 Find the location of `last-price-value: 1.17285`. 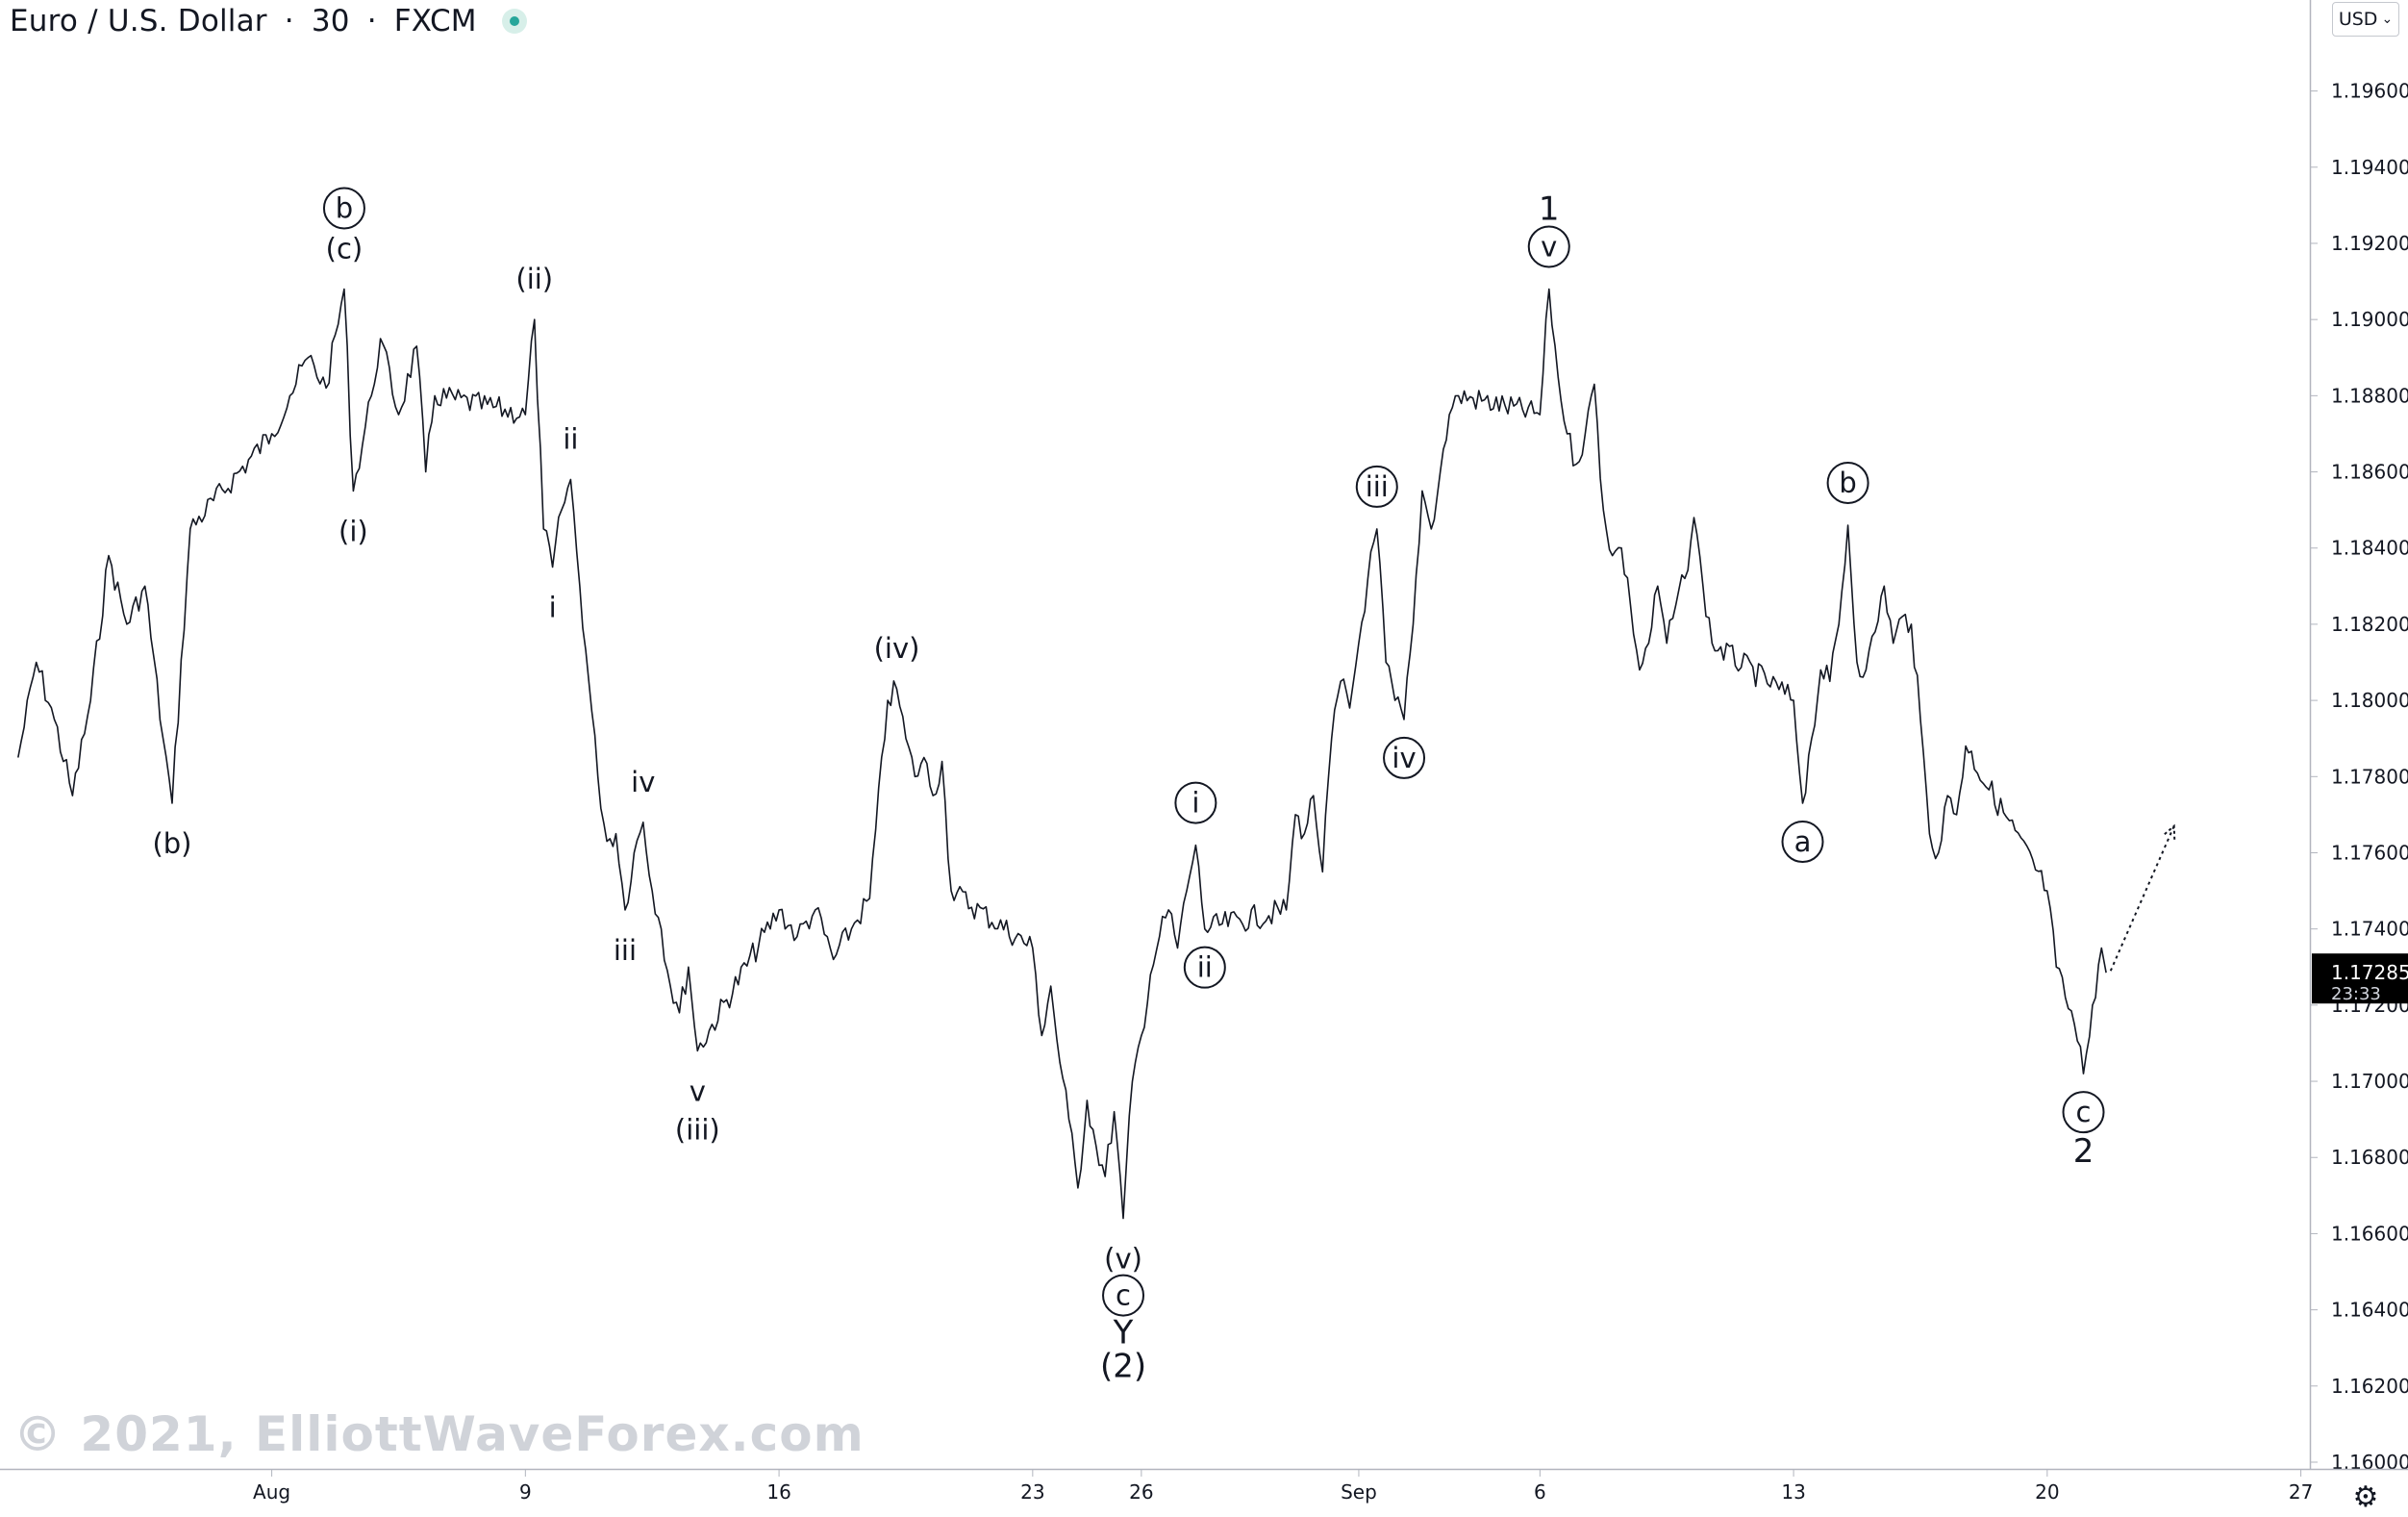

last-price-value: 1.17285 is located at coordinates (2369, 972).